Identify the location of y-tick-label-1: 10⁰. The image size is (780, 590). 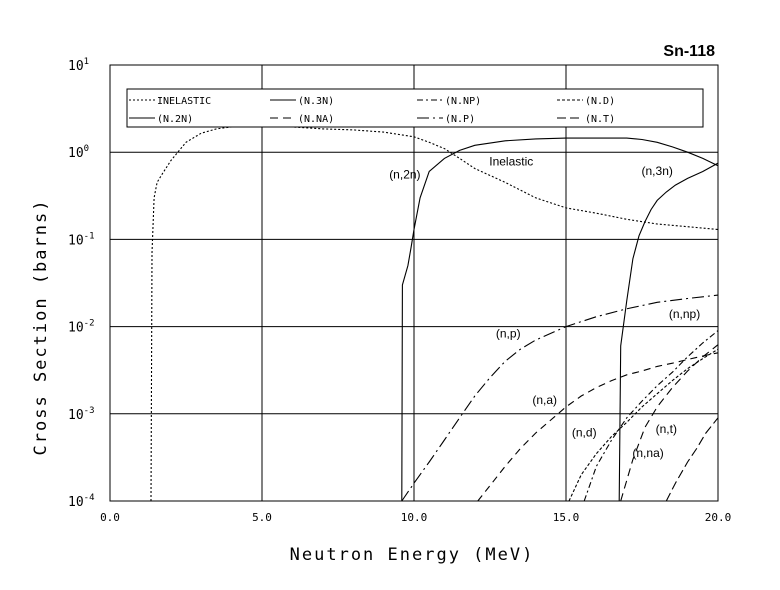
(78, 152).